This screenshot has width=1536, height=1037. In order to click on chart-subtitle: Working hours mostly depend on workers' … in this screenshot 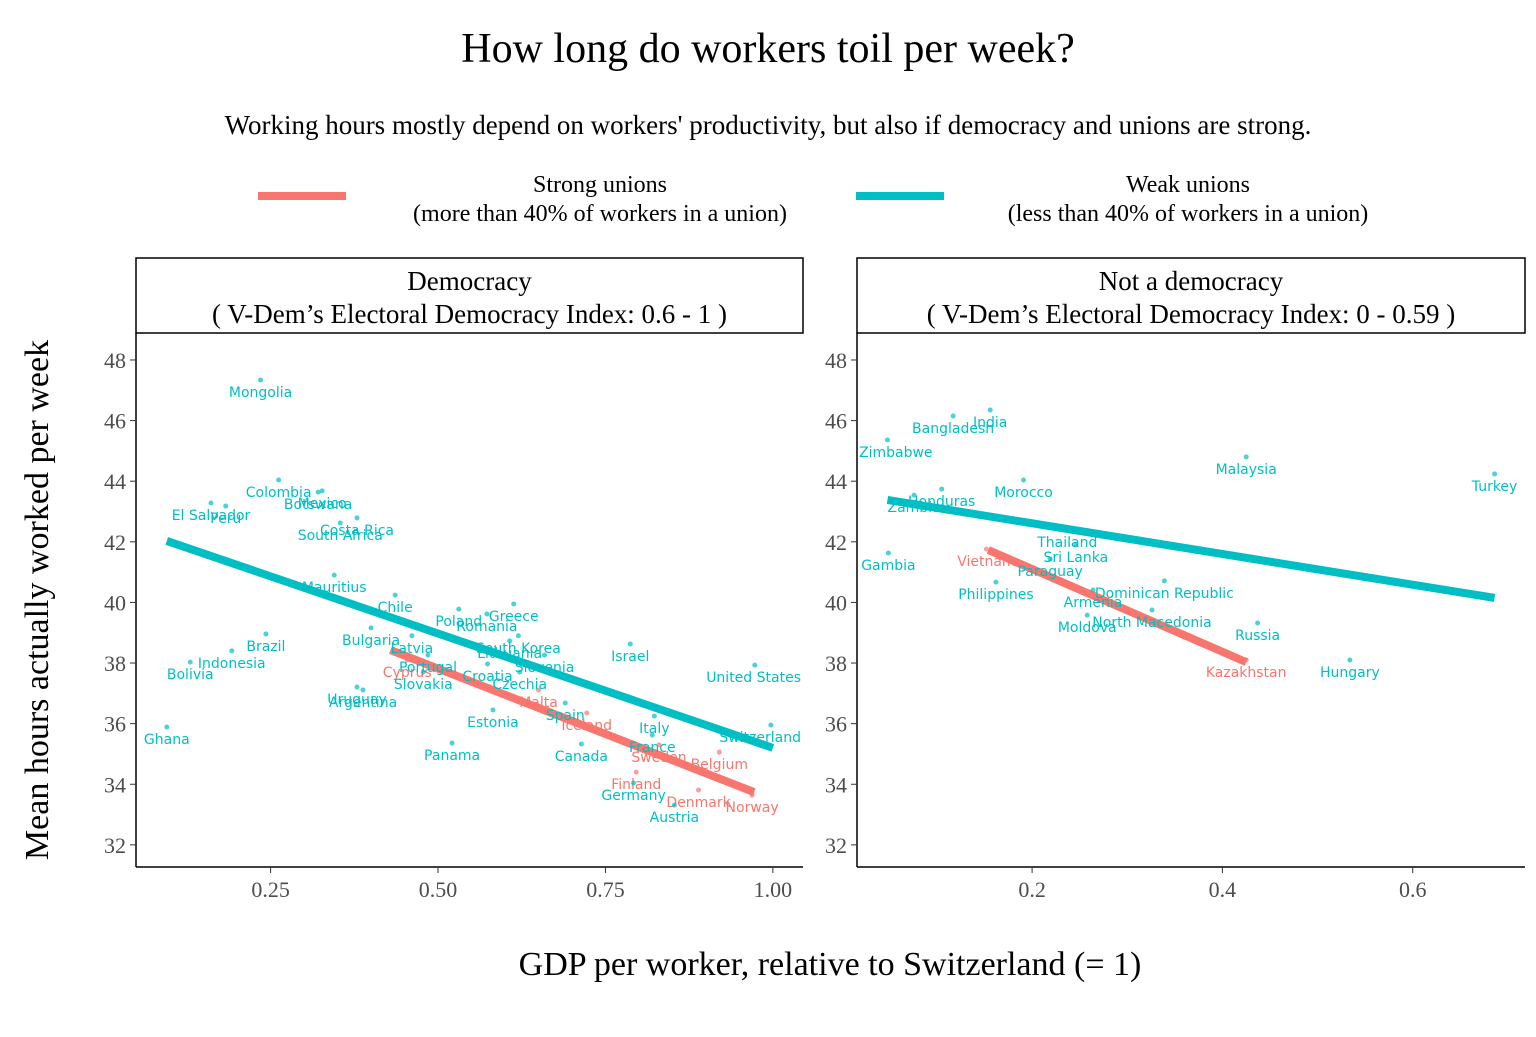, I will do `click(768, 125)`.